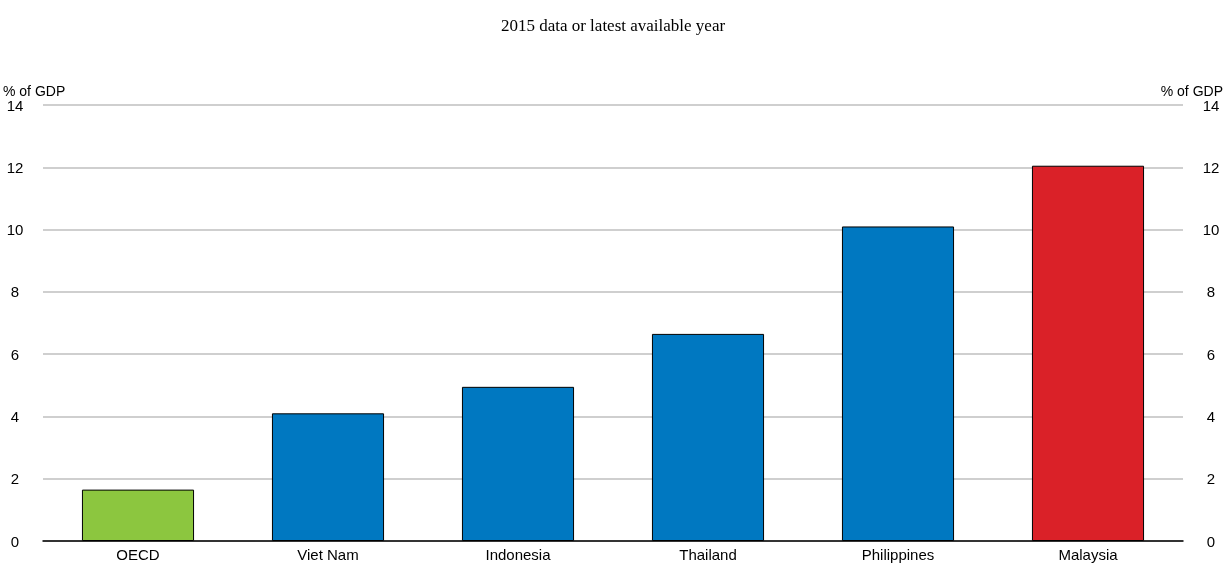 The height and width of the screenshot is (568, 1226). I want to click on y-tick-label: 0, so click(15, 541).